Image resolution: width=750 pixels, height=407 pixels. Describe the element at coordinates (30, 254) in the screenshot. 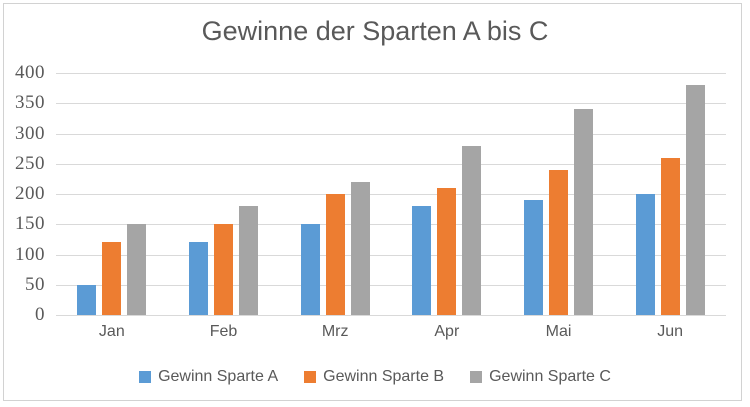

I see `y-axis-tick-label: 100` at that location.